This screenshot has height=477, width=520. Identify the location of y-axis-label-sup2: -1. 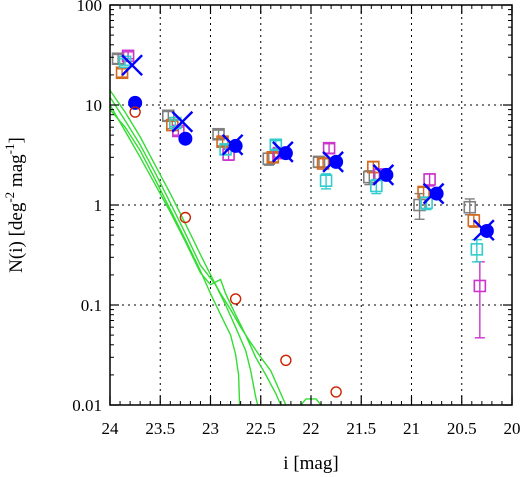
(9, 149).